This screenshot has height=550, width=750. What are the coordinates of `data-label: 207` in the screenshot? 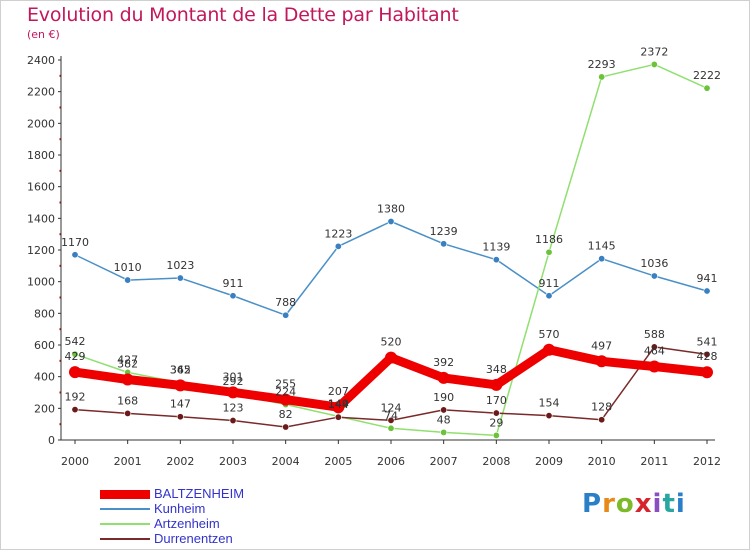 It's located at (338, 391).